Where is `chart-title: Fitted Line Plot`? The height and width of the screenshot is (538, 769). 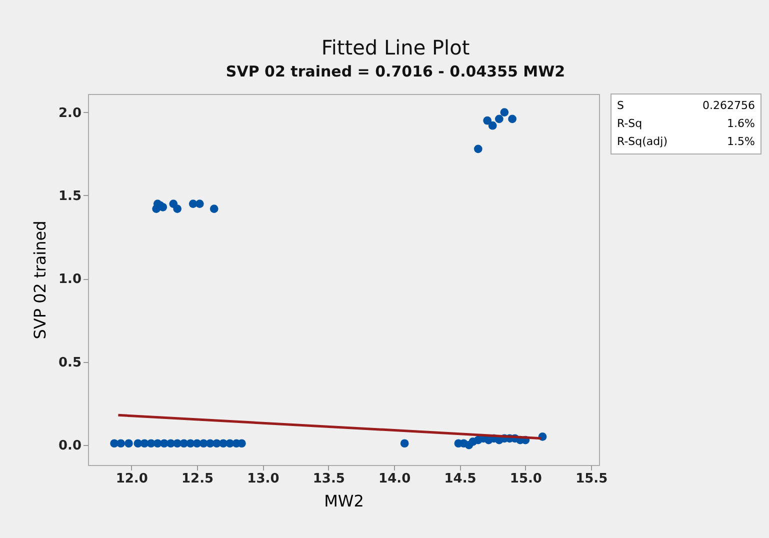 chart-title: Fitted Line Plot is located at coordinates (395, 48).